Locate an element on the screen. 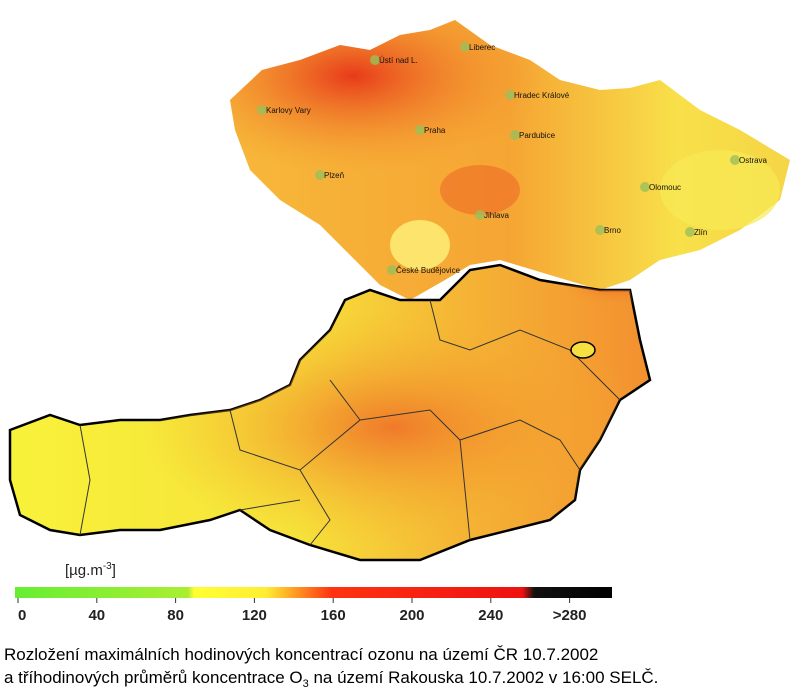  caption-sub: 3 is located at coordinates (306, 683).